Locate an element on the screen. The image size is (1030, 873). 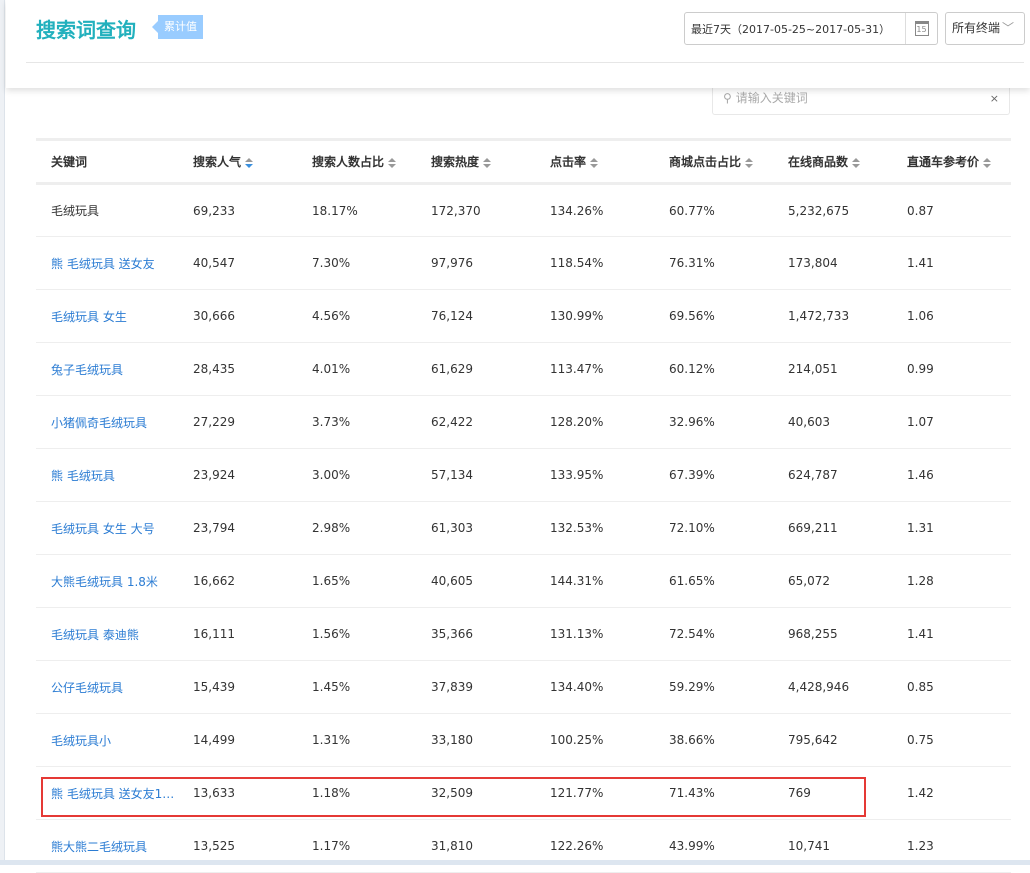
cell: 1.46 is located at coordinates (951, 475).